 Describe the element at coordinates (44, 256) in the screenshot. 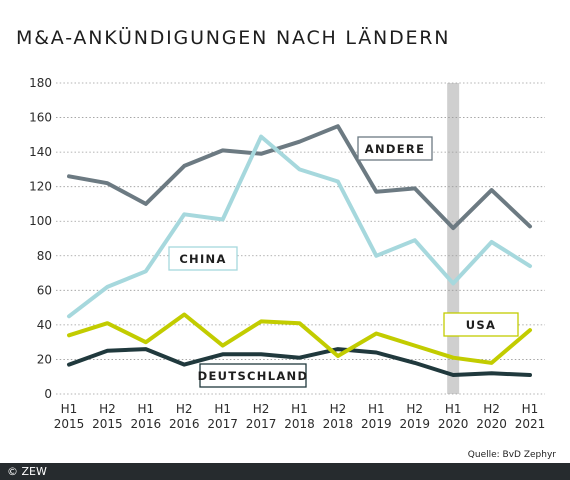

I see `y-tick-label: 80` at that location.